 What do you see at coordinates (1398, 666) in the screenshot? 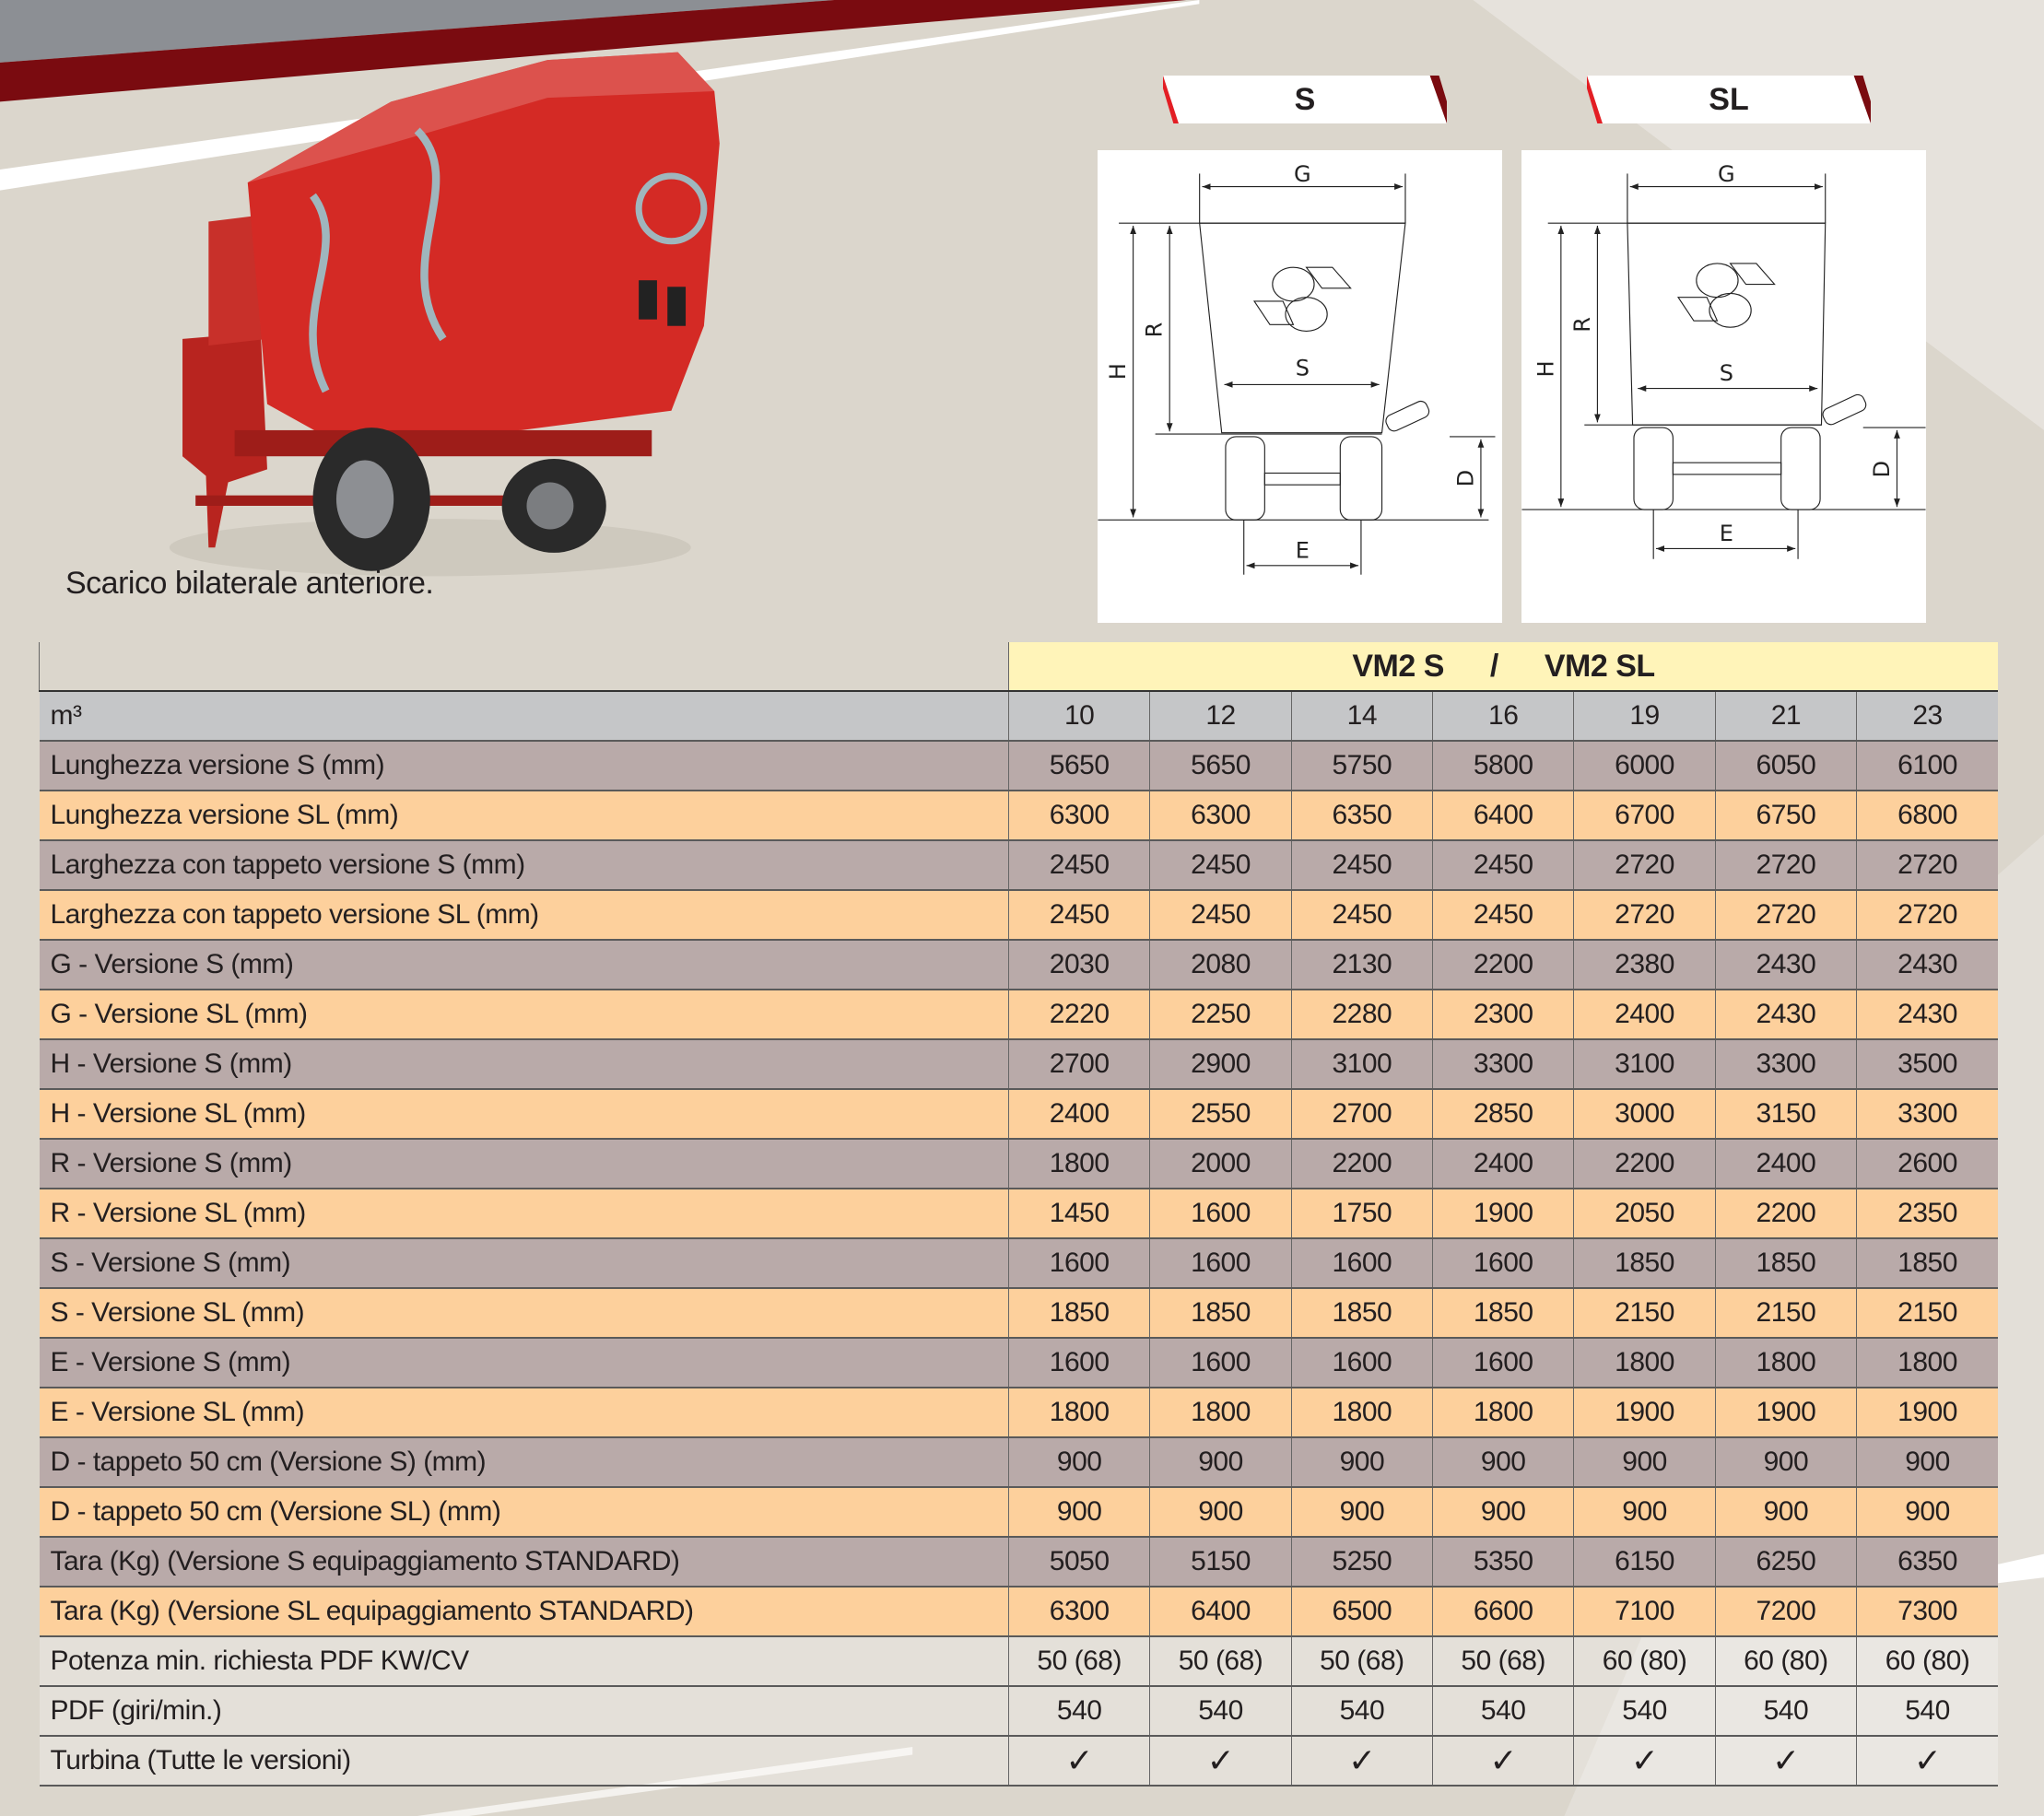
I see `model-s-label: VM2 S` at bounding box center [1398, 666].